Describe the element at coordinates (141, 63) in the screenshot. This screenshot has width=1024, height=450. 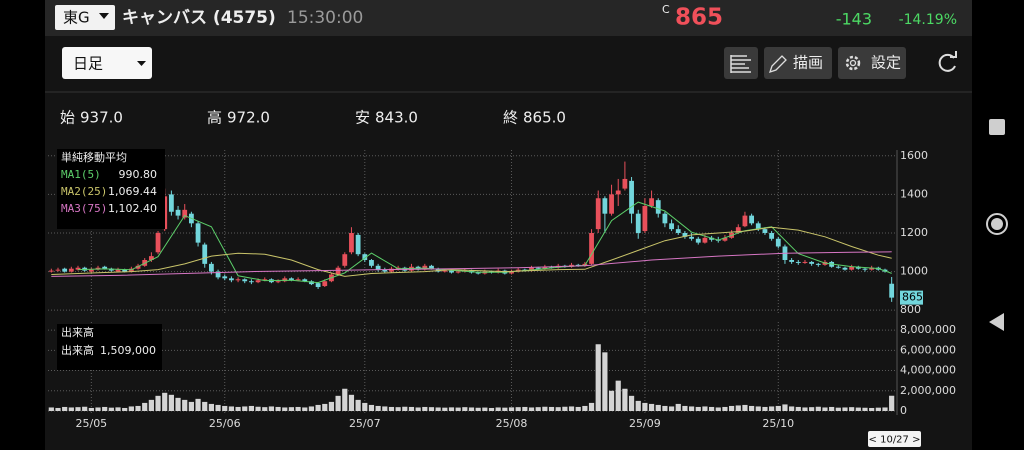
I see `dropdown-arrow` at that location.